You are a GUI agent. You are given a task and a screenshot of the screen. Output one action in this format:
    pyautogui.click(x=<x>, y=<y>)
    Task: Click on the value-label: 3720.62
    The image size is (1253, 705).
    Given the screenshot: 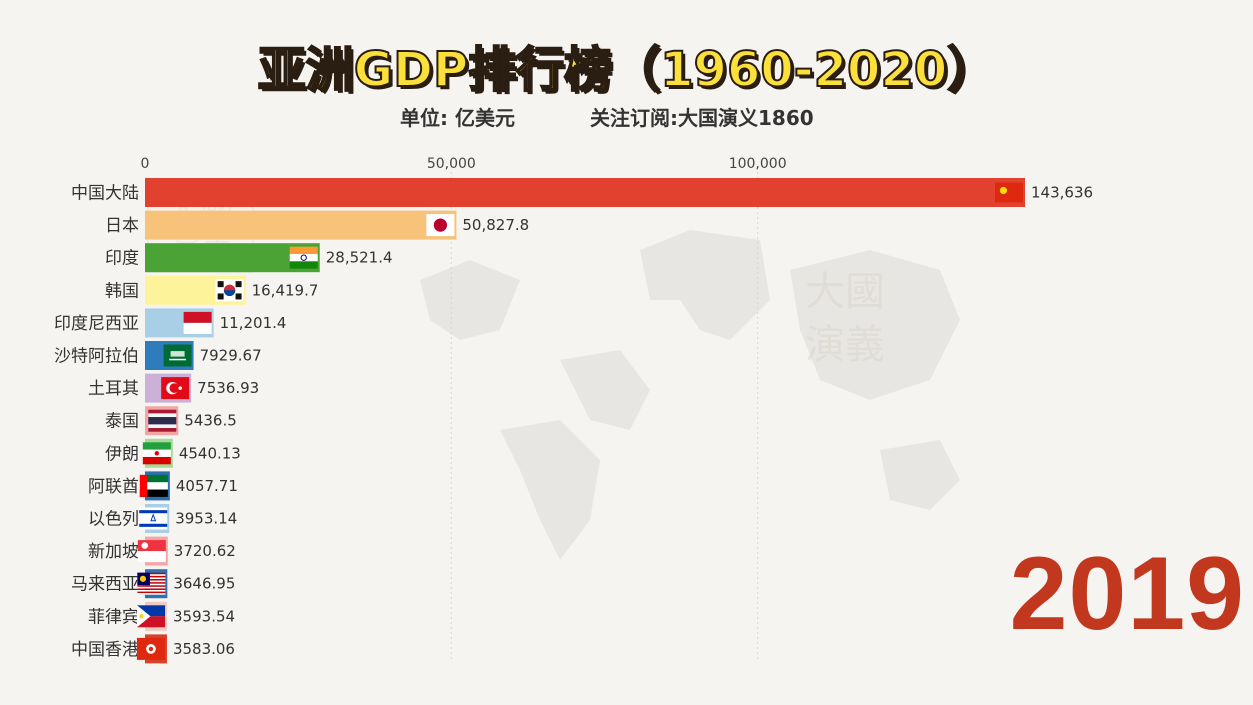 What is the action you would take?
    pyautogui.click(x=205, y=551)
    